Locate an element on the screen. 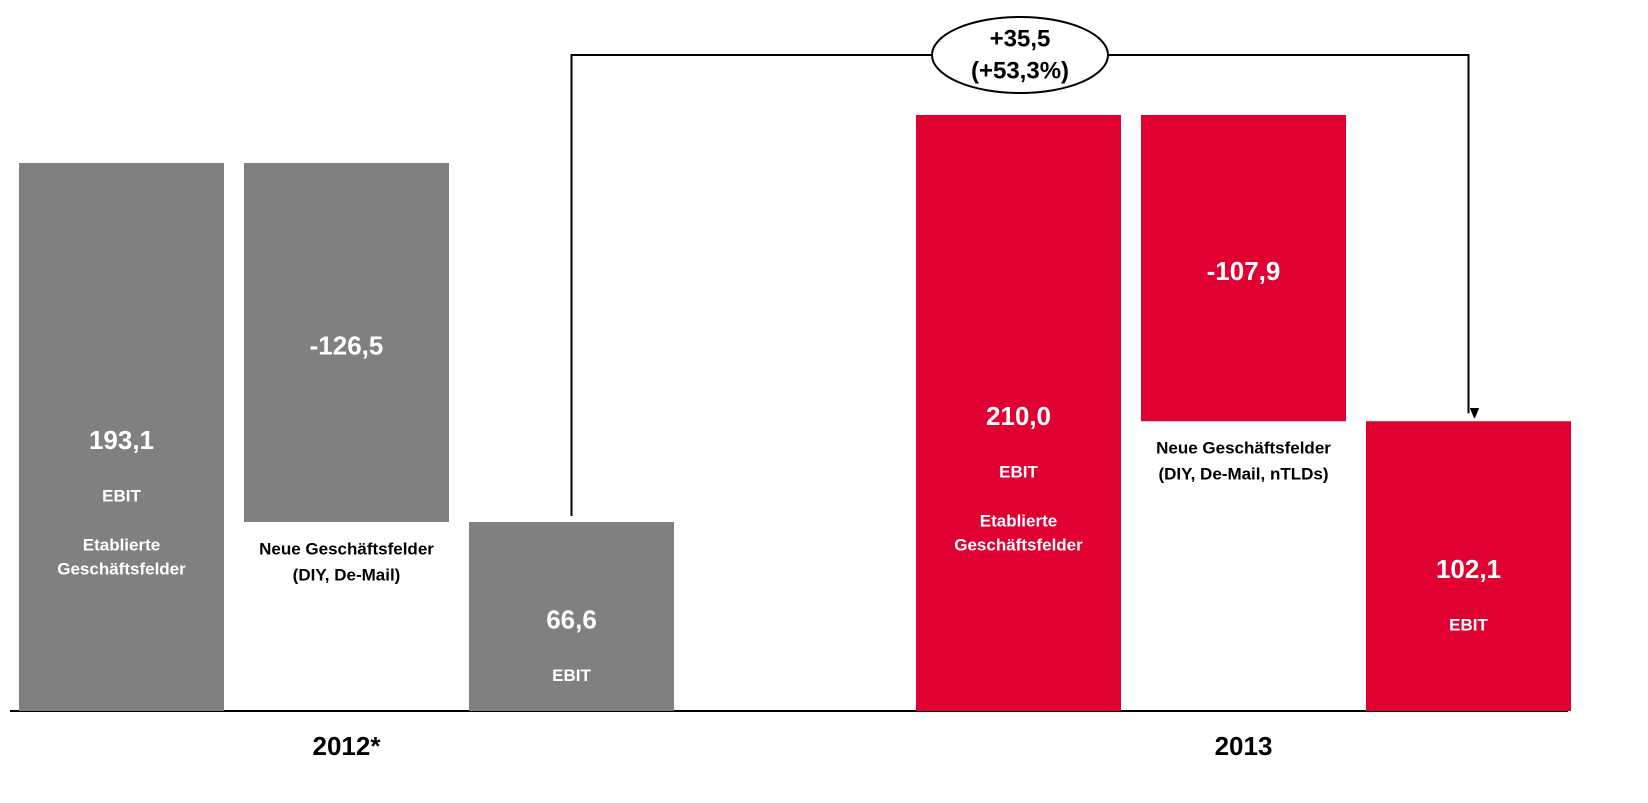  group-label: 2013 is located at coordinates (1244, 746).